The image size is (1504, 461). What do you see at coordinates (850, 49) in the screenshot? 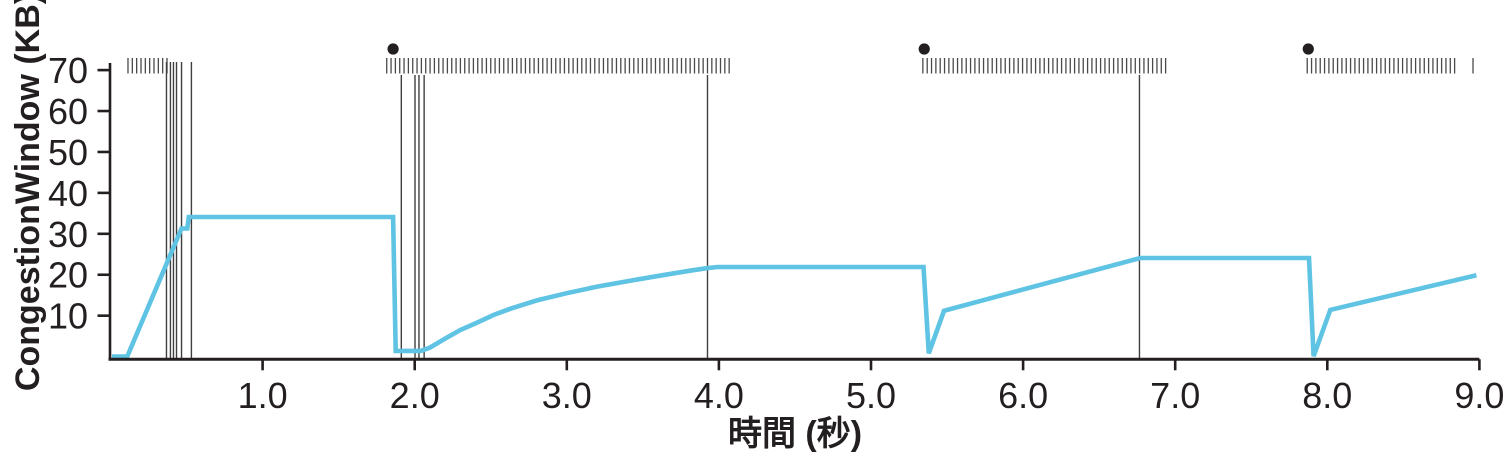
I see `timeout-dots` at bounding box center [850, 49].